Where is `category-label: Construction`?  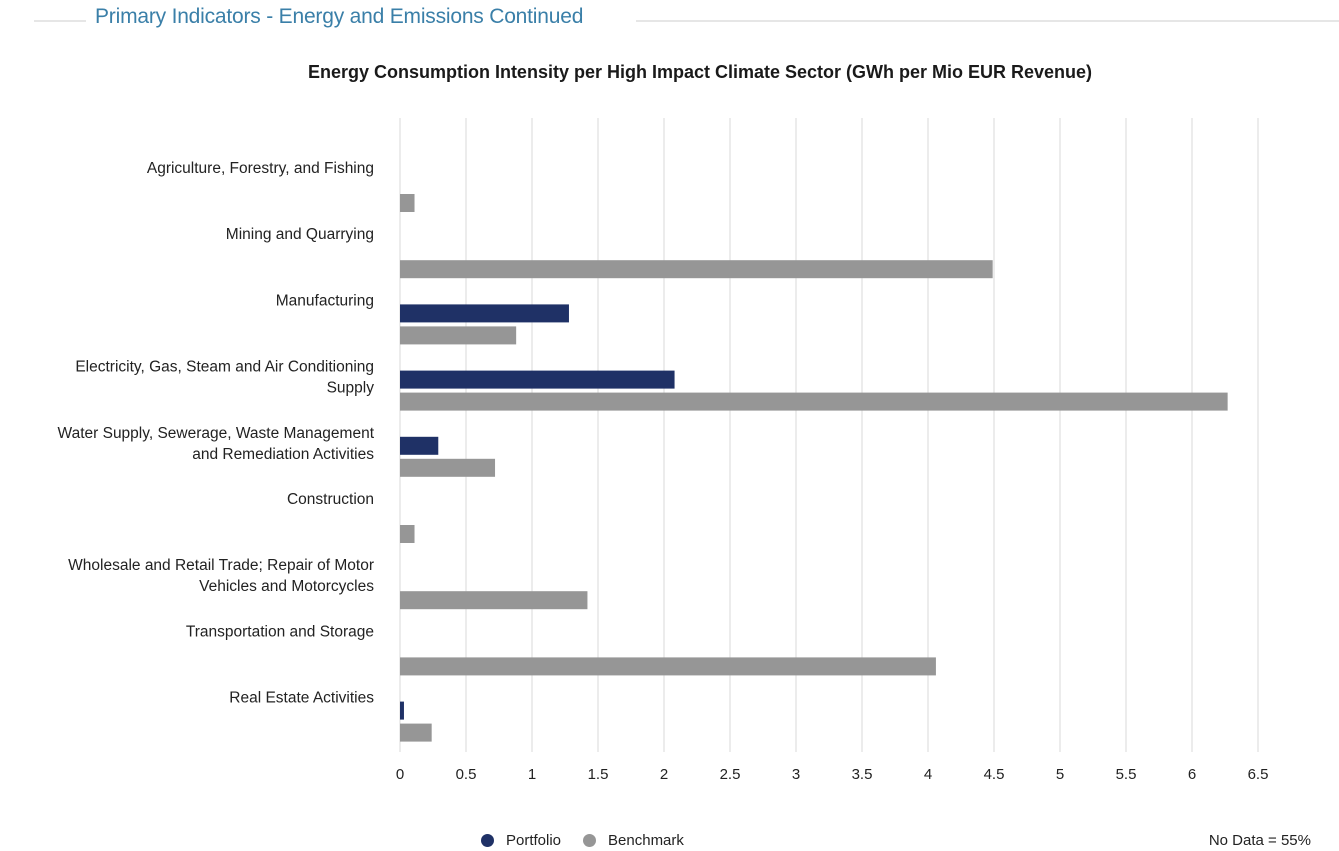 category-label: Construction is located at coordinates (330, 499).